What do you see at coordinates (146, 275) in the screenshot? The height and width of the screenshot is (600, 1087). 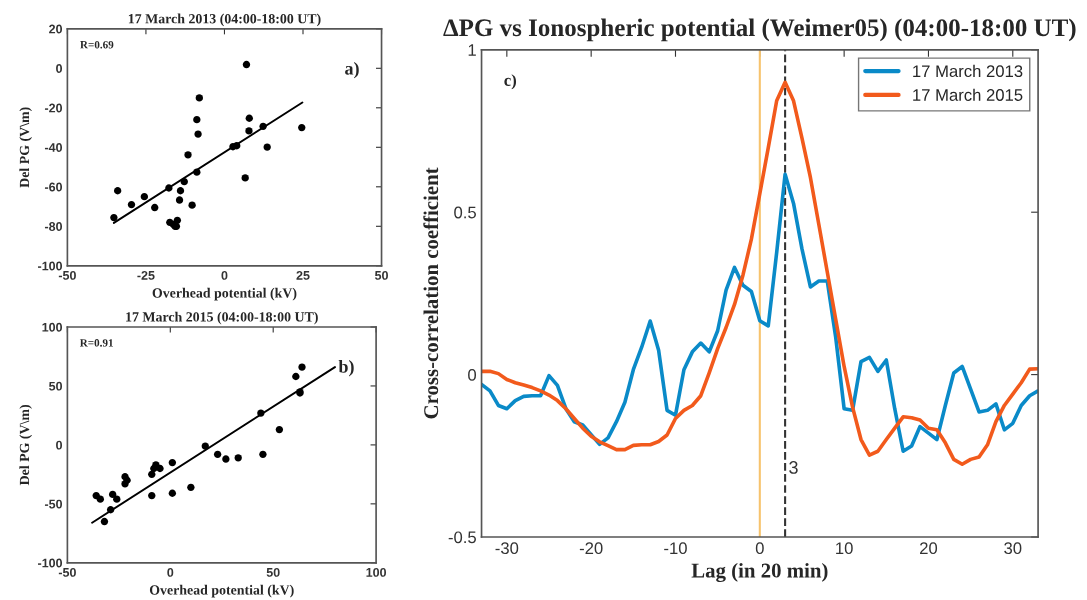 I see `x-tick-label: -25` at bounding box center [146, 275].